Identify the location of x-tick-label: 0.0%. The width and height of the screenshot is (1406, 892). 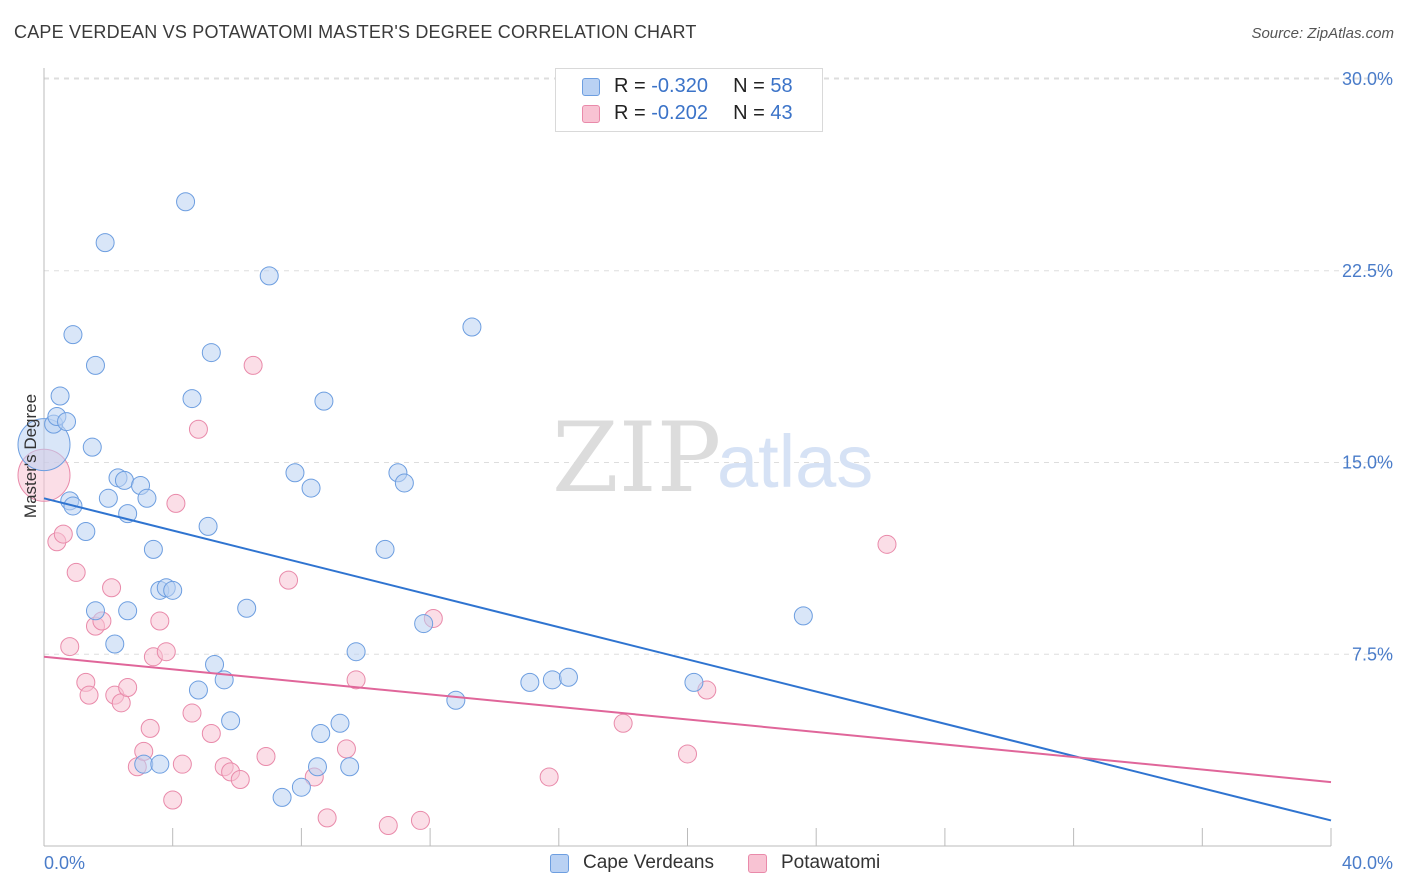
(64, 863).